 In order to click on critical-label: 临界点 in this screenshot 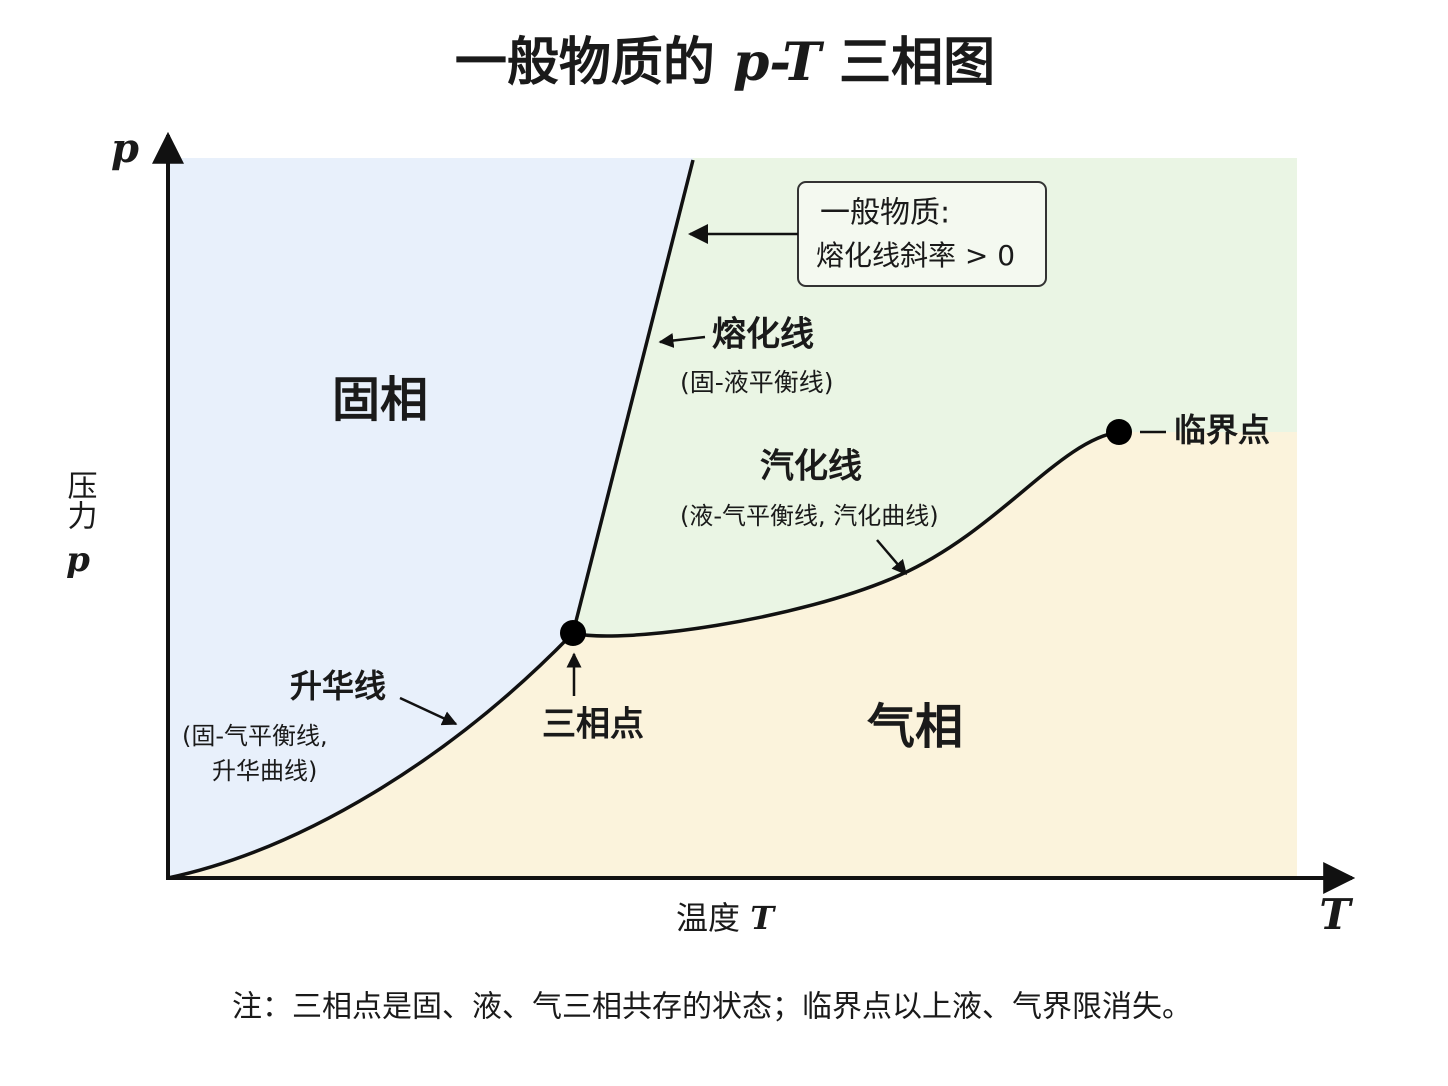, I will do `click(1222, 430)`.